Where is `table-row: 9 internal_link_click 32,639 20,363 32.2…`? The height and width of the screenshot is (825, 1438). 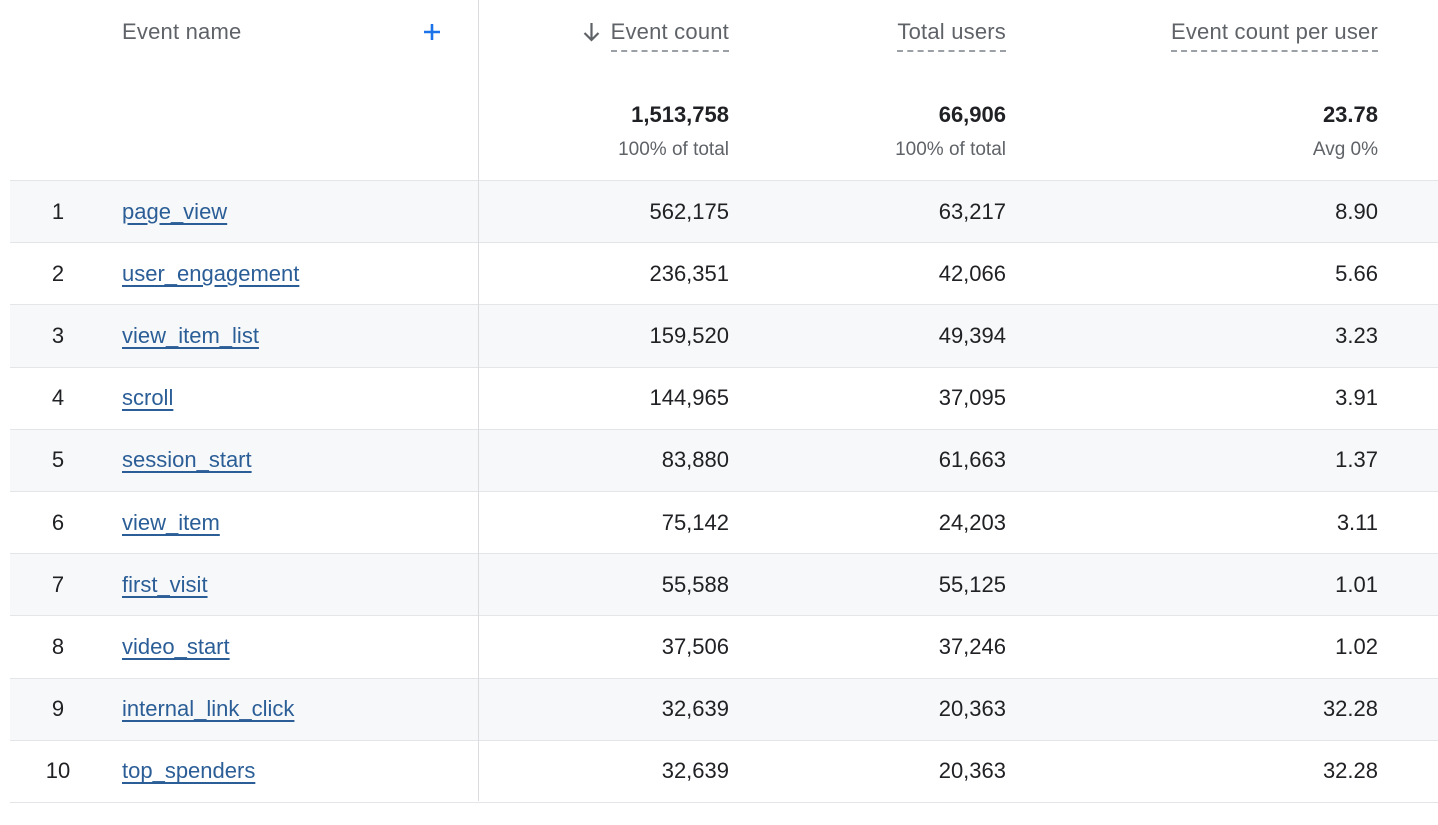 table-row: 9 internal_link_click 32,639 20,363 32.2… is located at coordinates (724, 709).